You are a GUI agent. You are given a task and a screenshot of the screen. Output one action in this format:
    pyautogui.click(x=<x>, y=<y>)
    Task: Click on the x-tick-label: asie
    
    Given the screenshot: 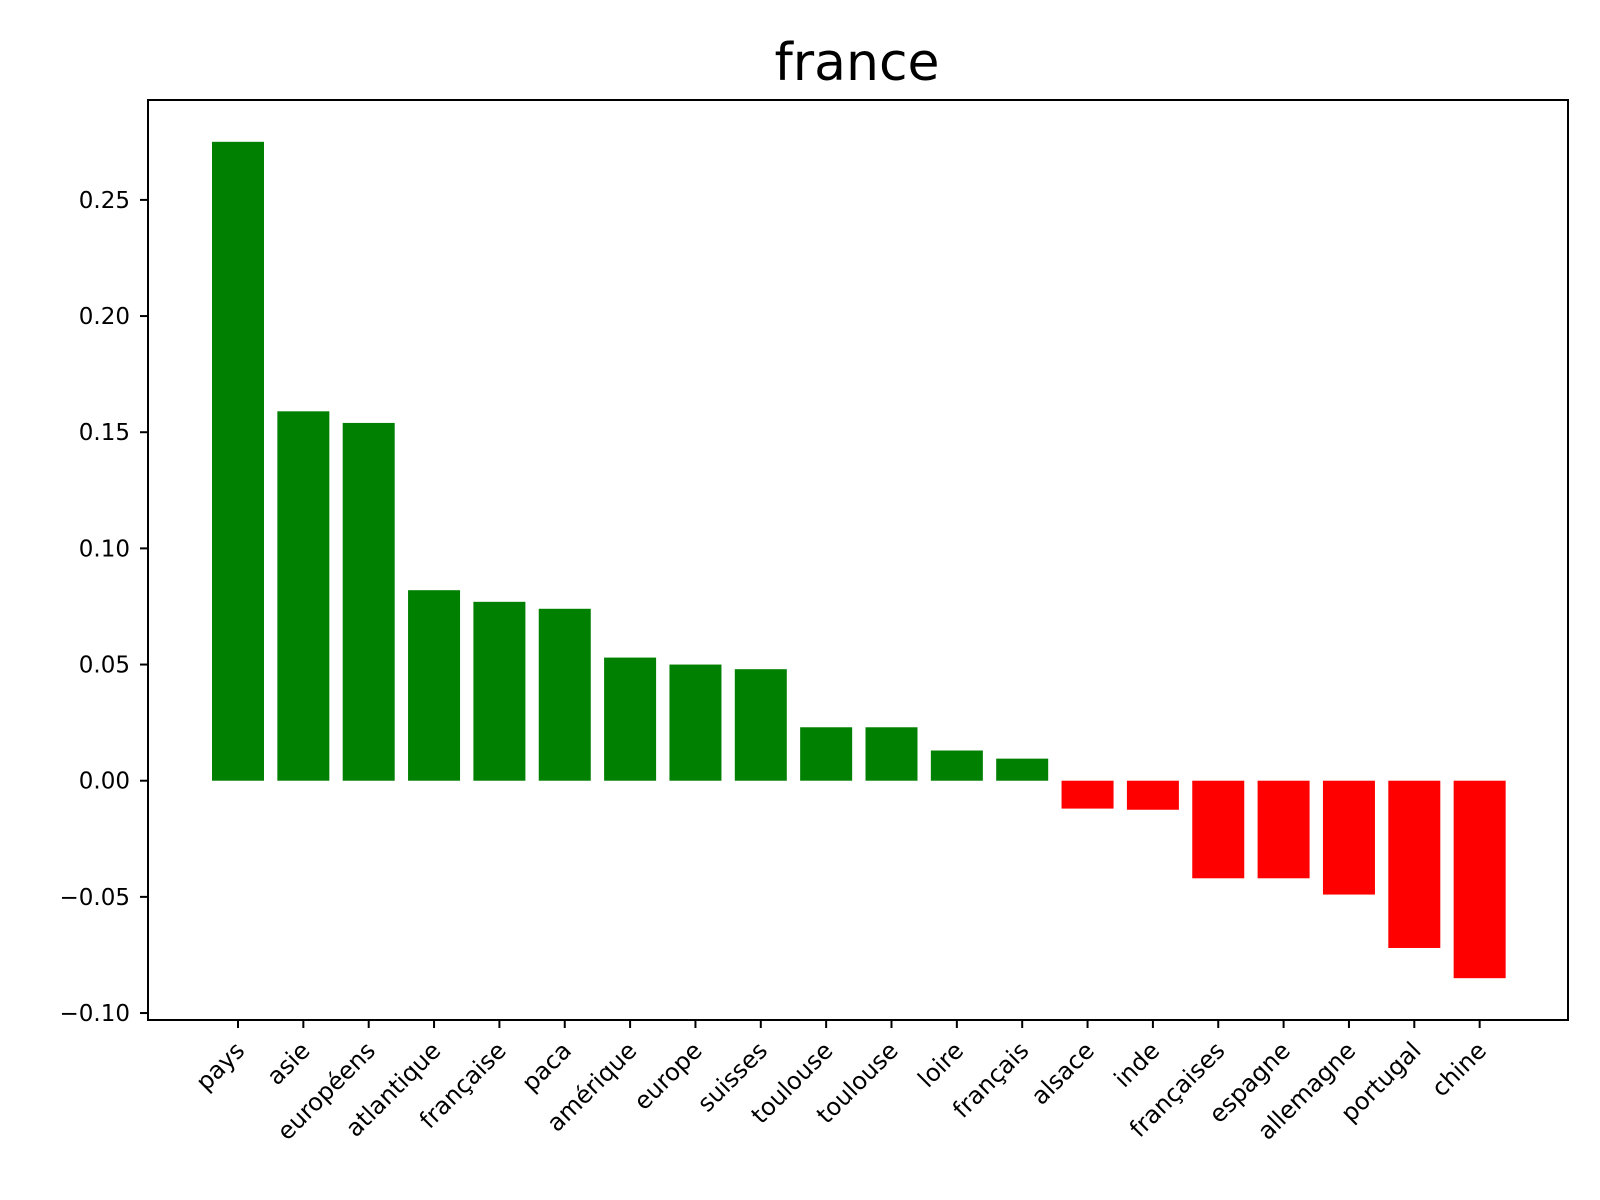 What is the action you would take?
    pyautogui.click(x=288, y=1063)
    